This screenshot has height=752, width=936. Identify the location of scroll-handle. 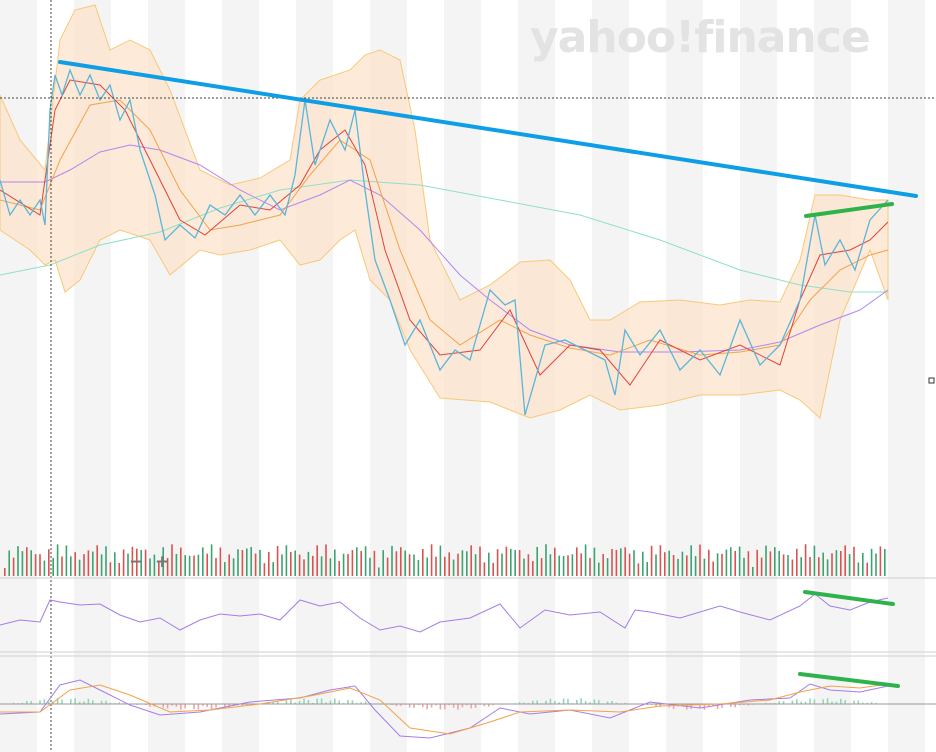
(931, 380).